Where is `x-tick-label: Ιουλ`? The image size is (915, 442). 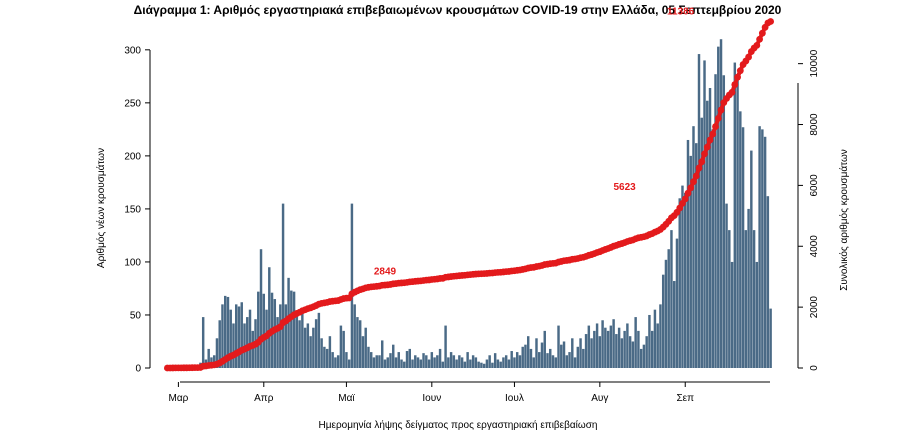 x-tick-label: Ιουλ is located at coordinates (514, 398).